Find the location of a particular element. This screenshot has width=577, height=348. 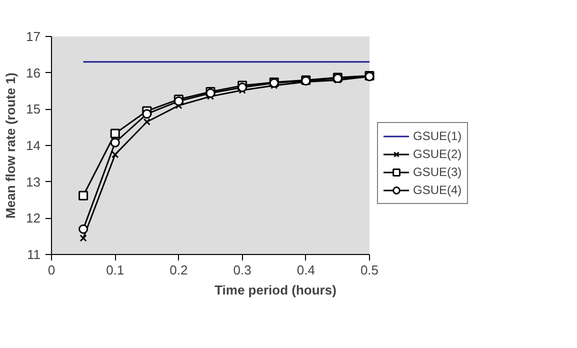

y-tick-label: 11 is located at coordinates (34, 254).